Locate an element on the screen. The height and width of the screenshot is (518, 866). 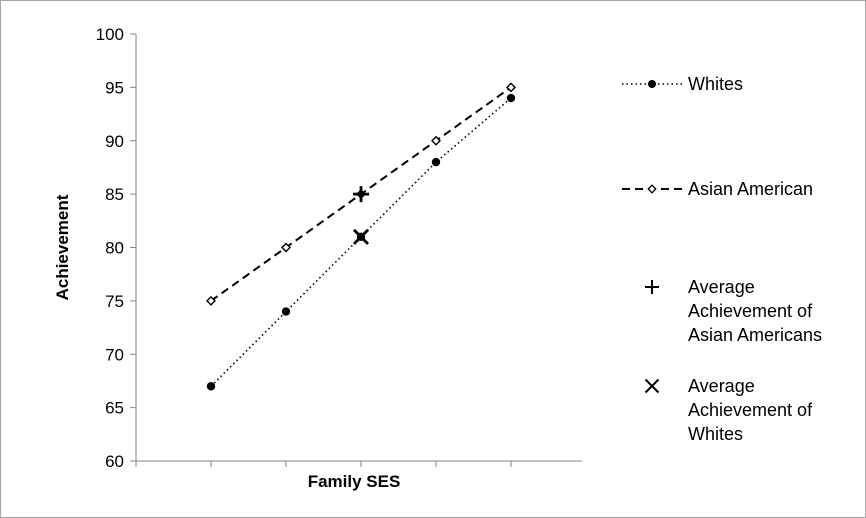
y-axis-title: Achievement is located at coordinates (62, 247).